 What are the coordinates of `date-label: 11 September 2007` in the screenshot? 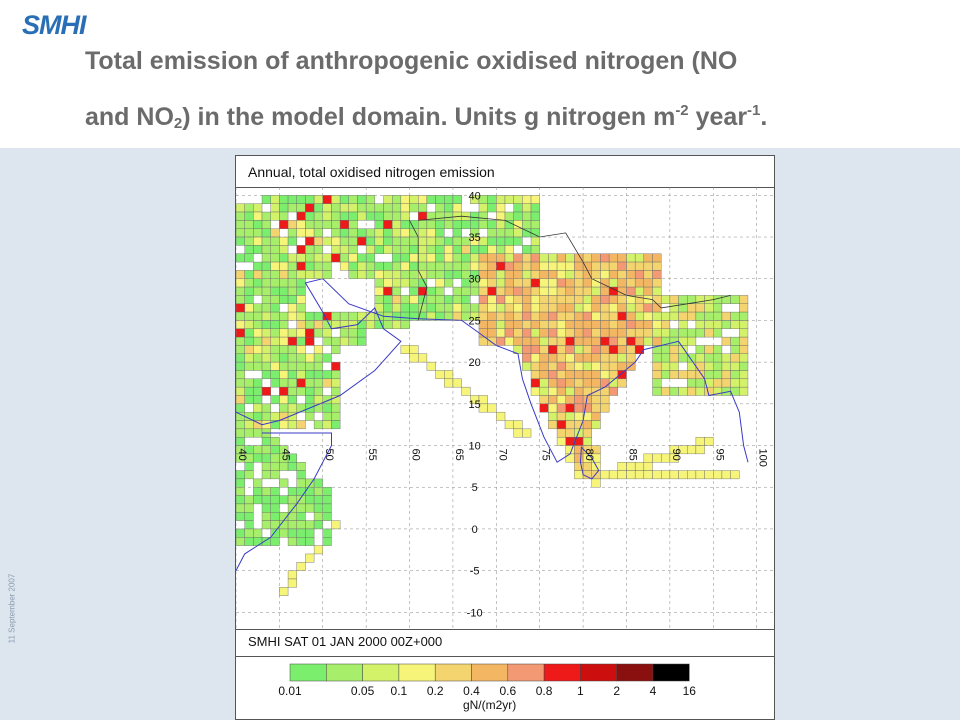 It's located at (12, 608).